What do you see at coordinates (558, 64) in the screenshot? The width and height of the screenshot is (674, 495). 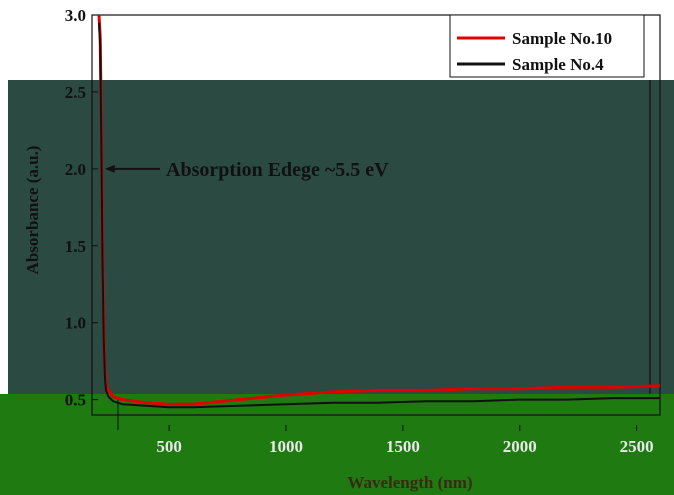 I see `legend-label-2: Sample No.4` at bounding box center [558, 64].